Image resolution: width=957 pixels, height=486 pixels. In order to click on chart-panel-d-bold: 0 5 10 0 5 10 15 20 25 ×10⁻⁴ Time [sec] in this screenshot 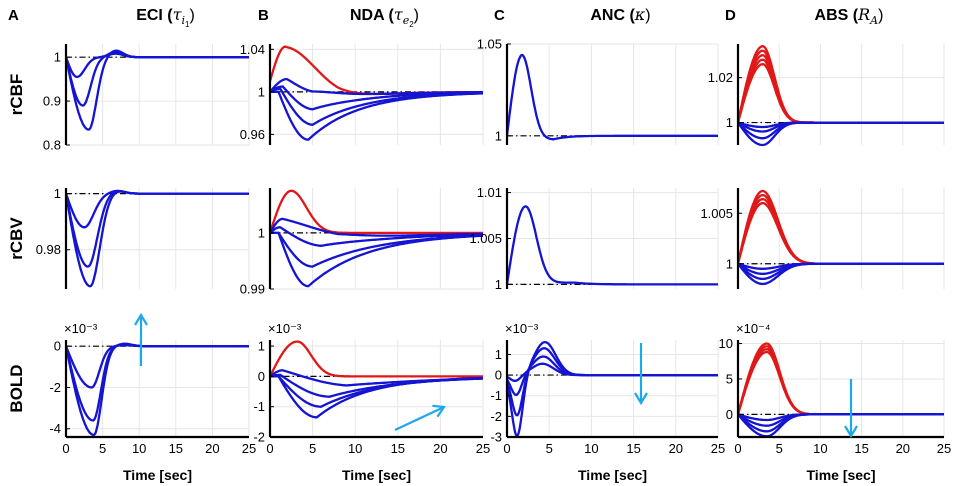, I will do `click(835, 402)`.